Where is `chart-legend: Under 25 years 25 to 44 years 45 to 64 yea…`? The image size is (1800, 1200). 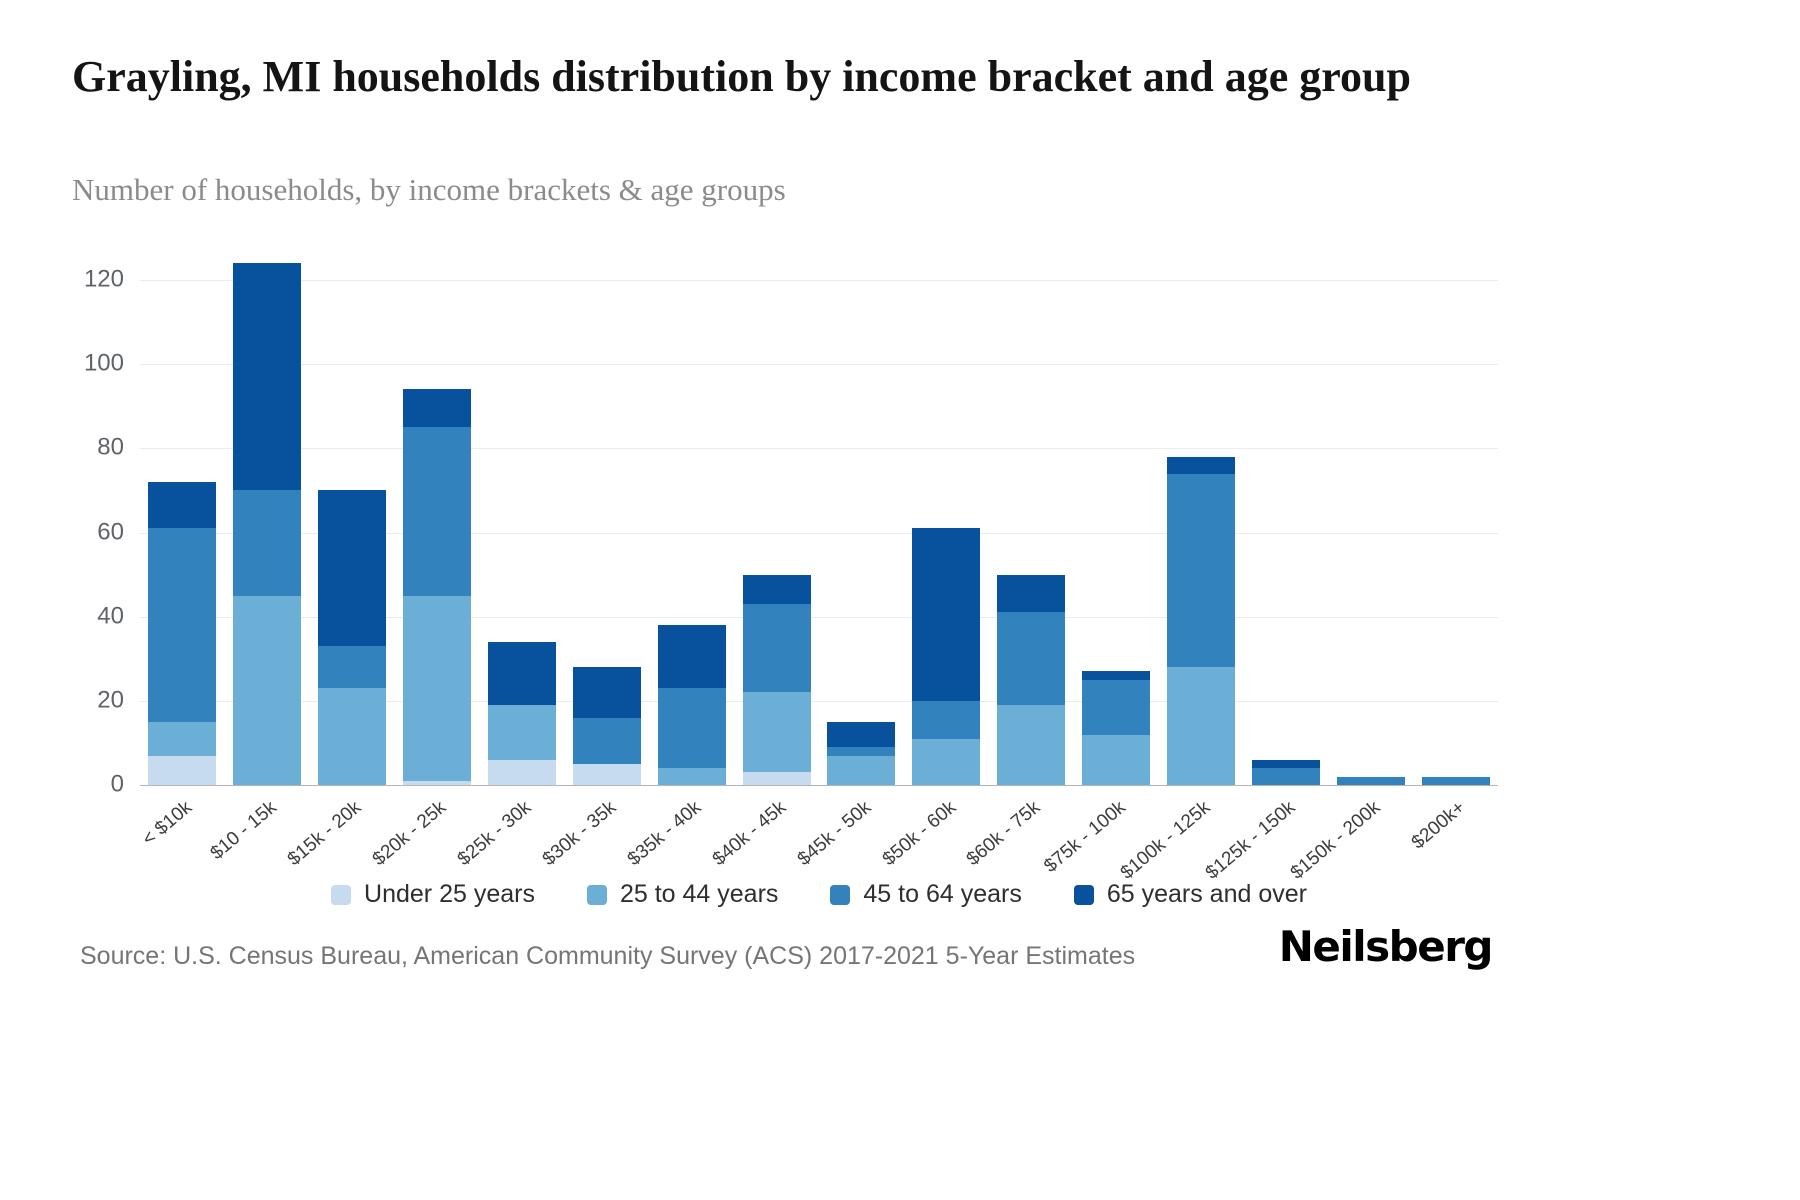
chart-legend: Under 25 years 25 to 44 years 45 to 64 yea… is located at coordinates (819, 894).